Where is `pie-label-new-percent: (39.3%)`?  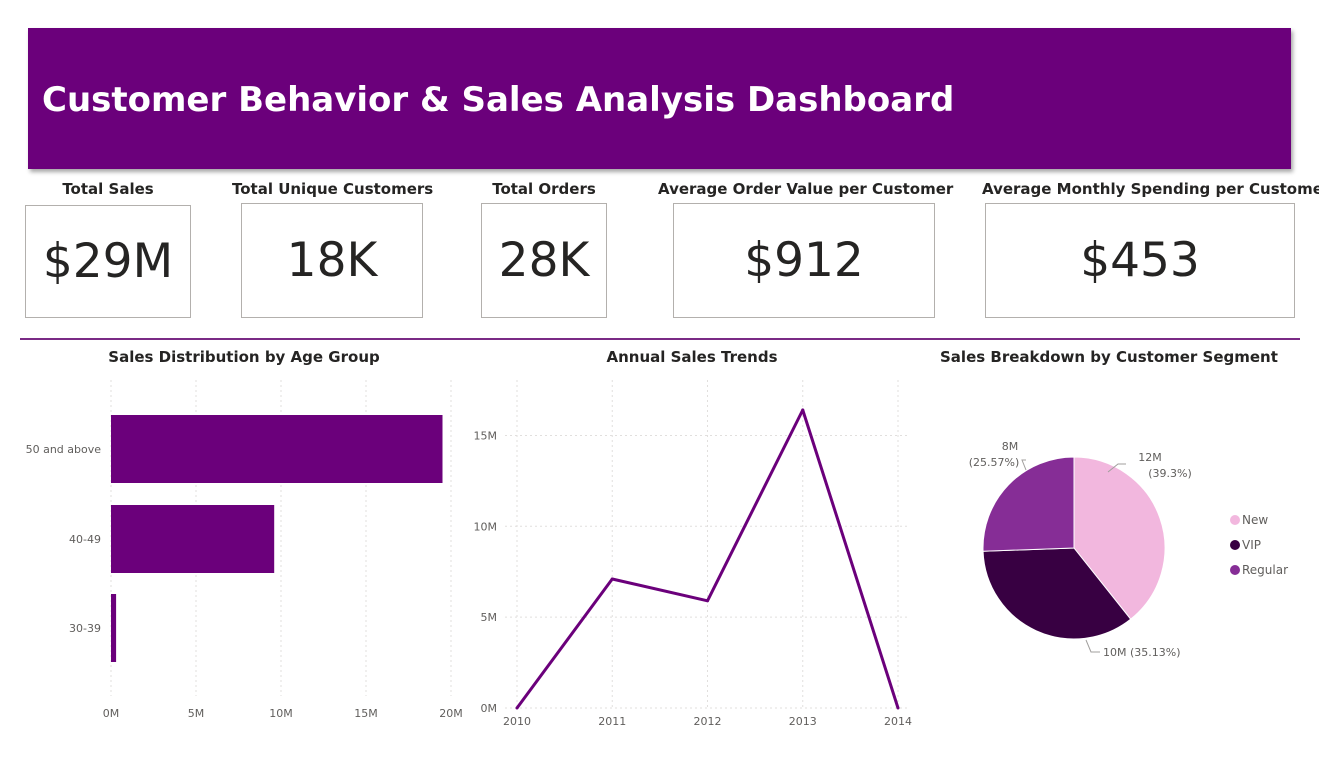
pie-label-new-percent: (39.3%) is located at coordinates (1170, 473).